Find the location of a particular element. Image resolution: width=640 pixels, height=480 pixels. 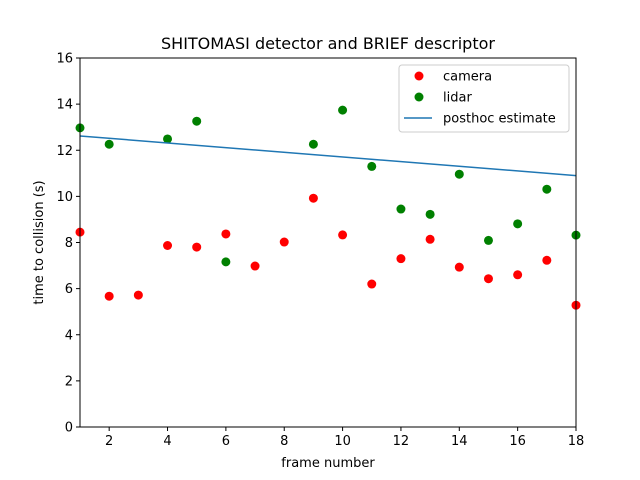

y-tick-label: 16 is located at coordinates (64, 59).